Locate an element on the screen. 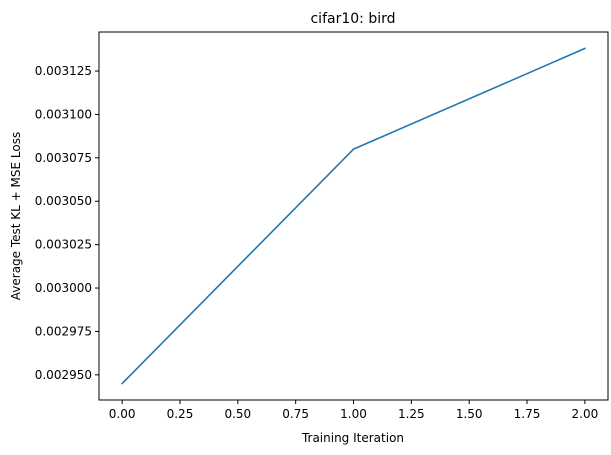 The image size is (611, 455). x-tick-label: 0.25 is located at coordinates (180, 414).